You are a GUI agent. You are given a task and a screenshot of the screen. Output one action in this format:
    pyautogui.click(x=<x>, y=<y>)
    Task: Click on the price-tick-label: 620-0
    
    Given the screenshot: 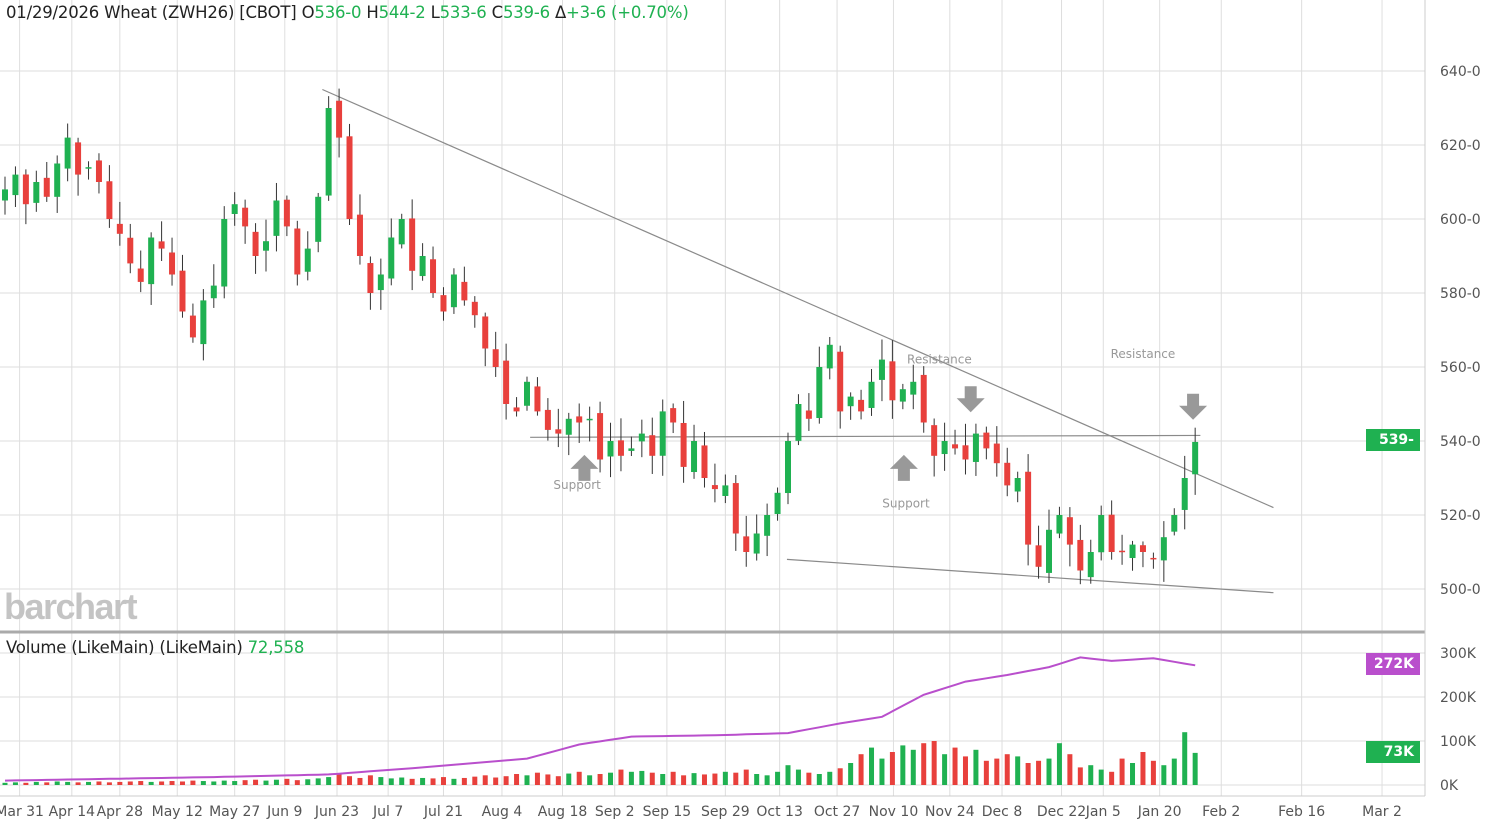 What is the action you would take?
    pyautogui.click(x=1460, y=146)
    